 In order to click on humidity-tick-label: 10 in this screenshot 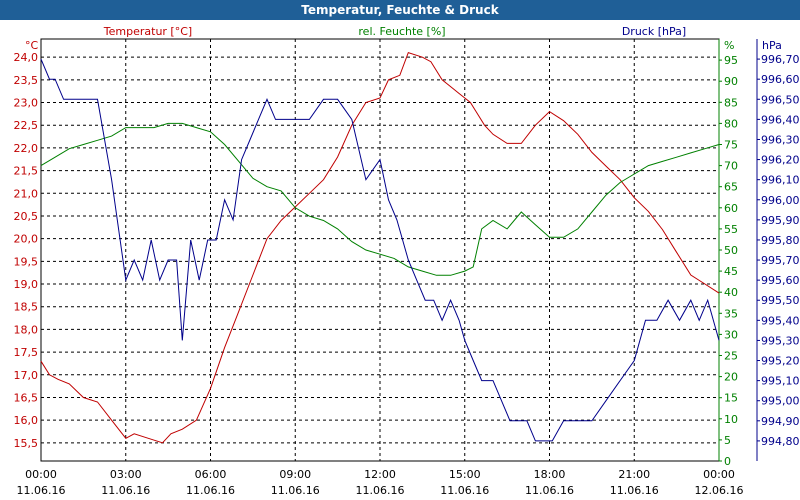, I will do `click(731, 419)`.